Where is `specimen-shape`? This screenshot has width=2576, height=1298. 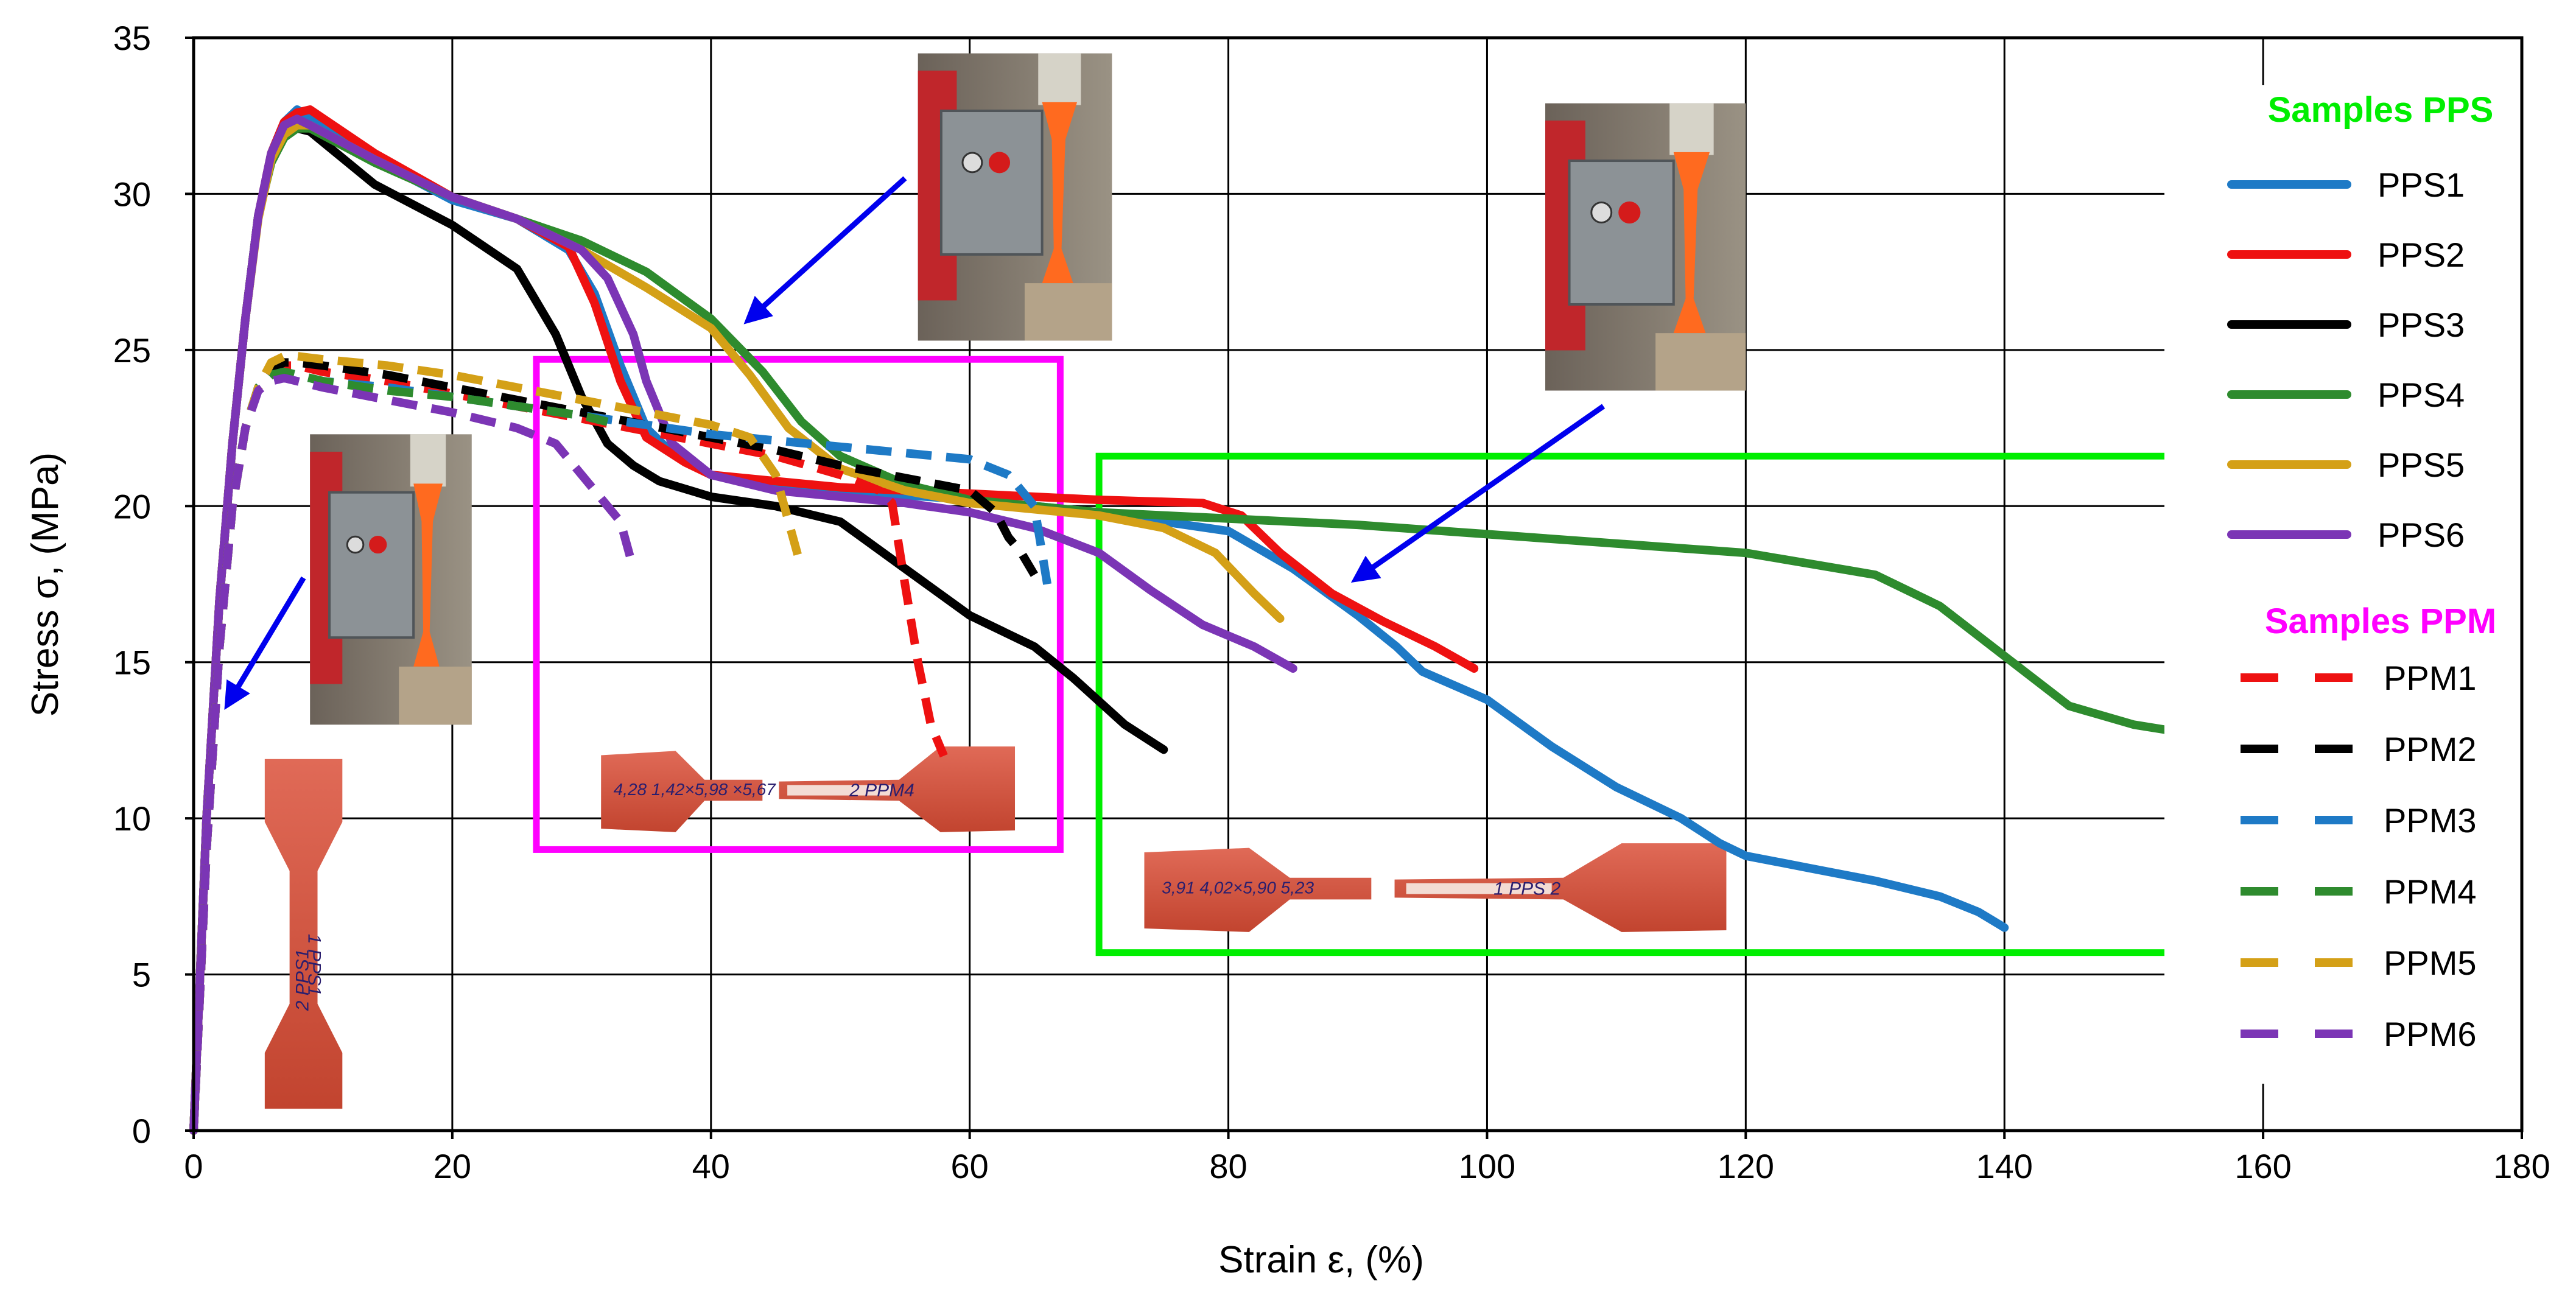 specimen-shape is located at coordinates (303, 934).